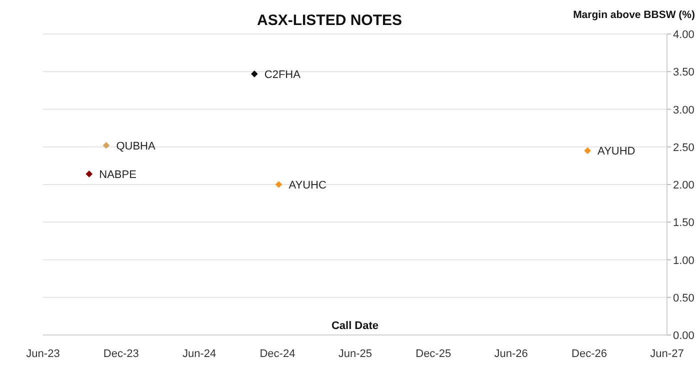 The width and height of the screenshot is (699, 365). What do you see at coordinates (117, 174) in the screenshot?
I see `series-label: NABPE` at bounding box center [117, 174].